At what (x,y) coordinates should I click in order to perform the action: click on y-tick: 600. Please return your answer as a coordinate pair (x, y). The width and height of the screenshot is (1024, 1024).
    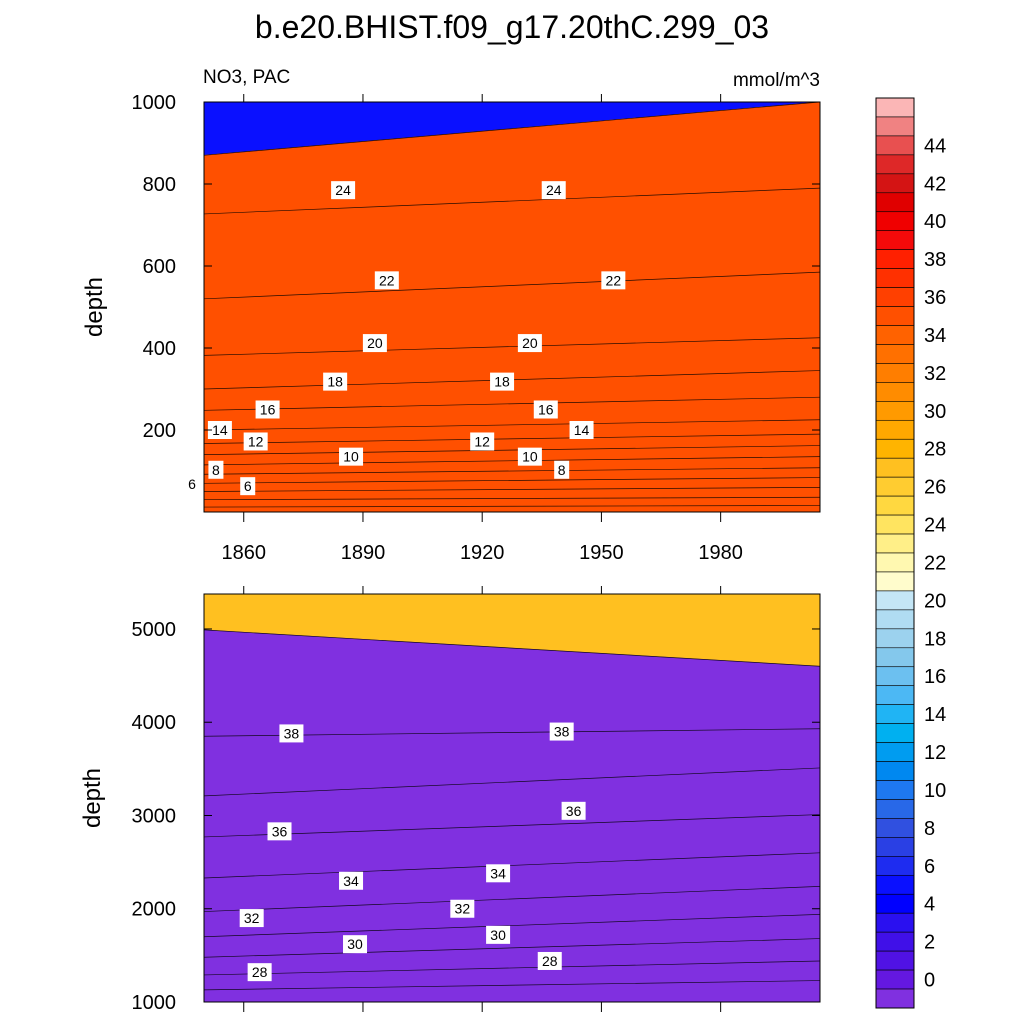
    Looking at the image, I should click on (481, 267).